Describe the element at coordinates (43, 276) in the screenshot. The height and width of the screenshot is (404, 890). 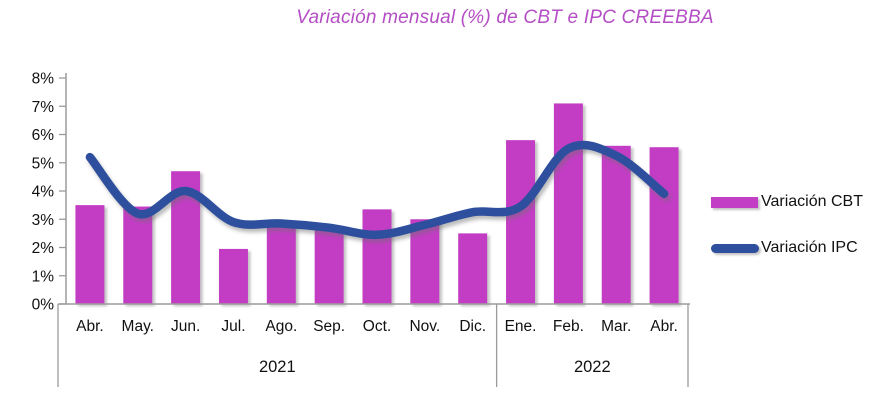
I see `y-axis-label-1: 1%` at that location.